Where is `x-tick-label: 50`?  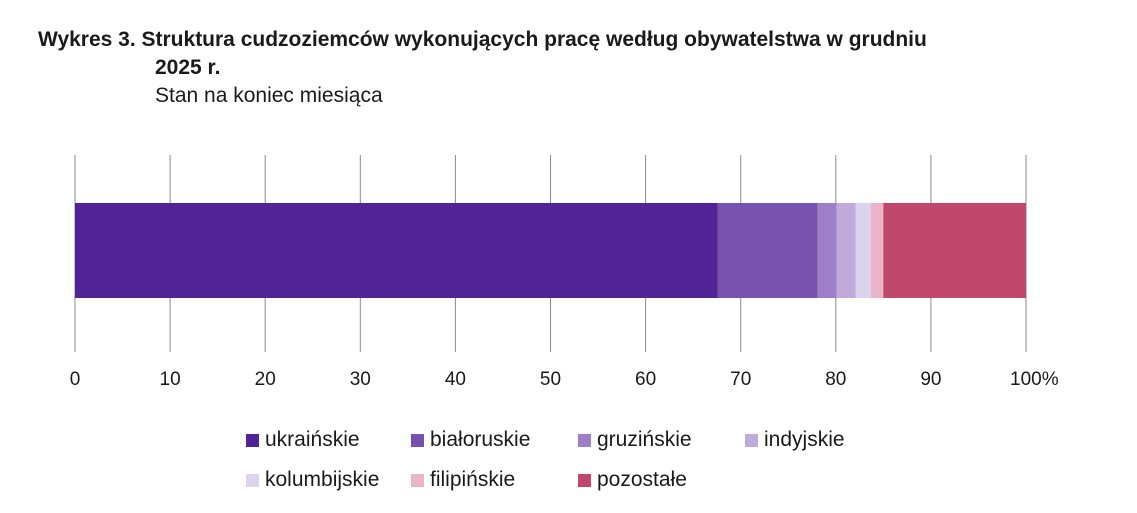
x-tick-label: 50 is located at coordinates (550, 379).